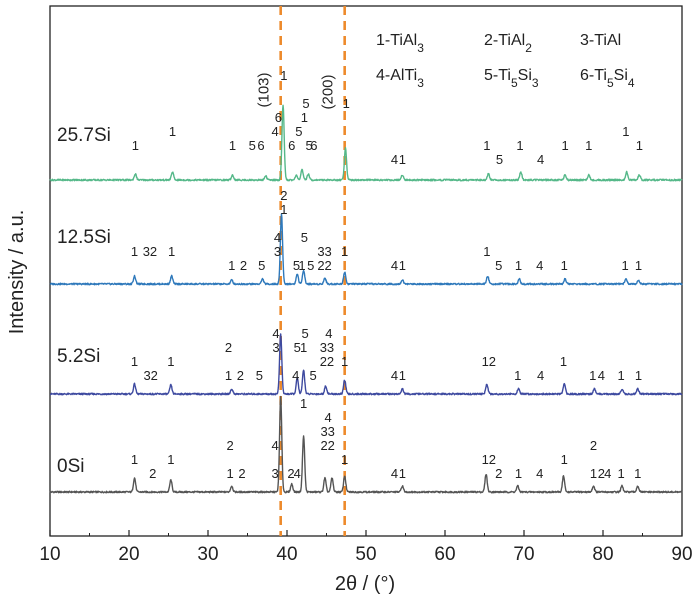  Describe the element at coordinates (207, 554) in the screenshot. I see `x-tick-label: 30` at that location.